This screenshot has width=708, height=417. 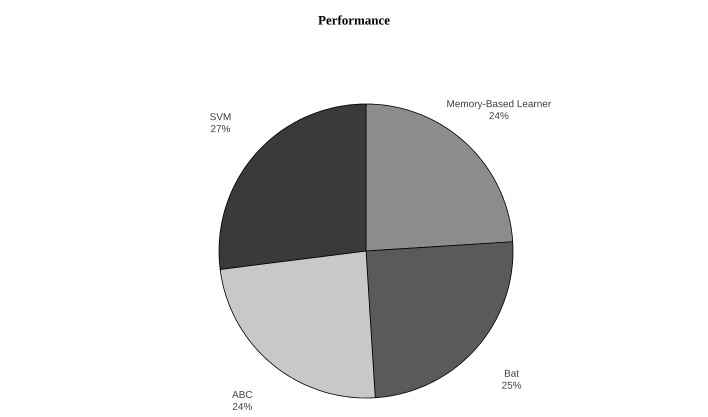 What do you see at coordinates (220, 116) in the screenshot?
I see `slice-label: SVM` at bounding box center [220, 116].